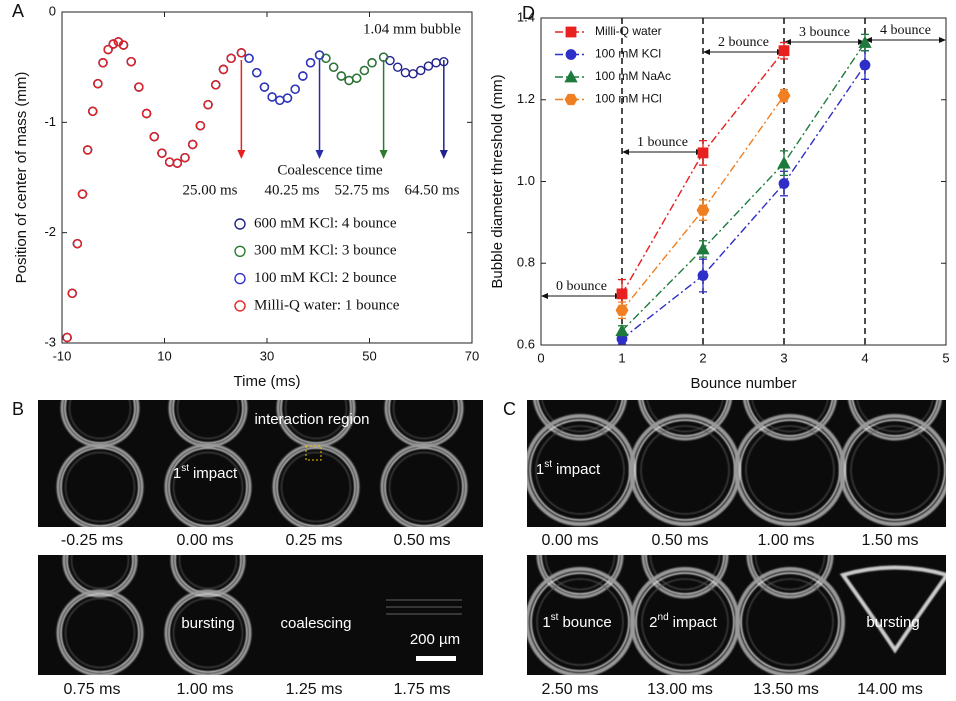 This screenshot has height=701, width=956. What do you see at coordinates (743, 42) in the screenshot?
I see `region-label: 2 bounce` at bounding box center [743, 42].